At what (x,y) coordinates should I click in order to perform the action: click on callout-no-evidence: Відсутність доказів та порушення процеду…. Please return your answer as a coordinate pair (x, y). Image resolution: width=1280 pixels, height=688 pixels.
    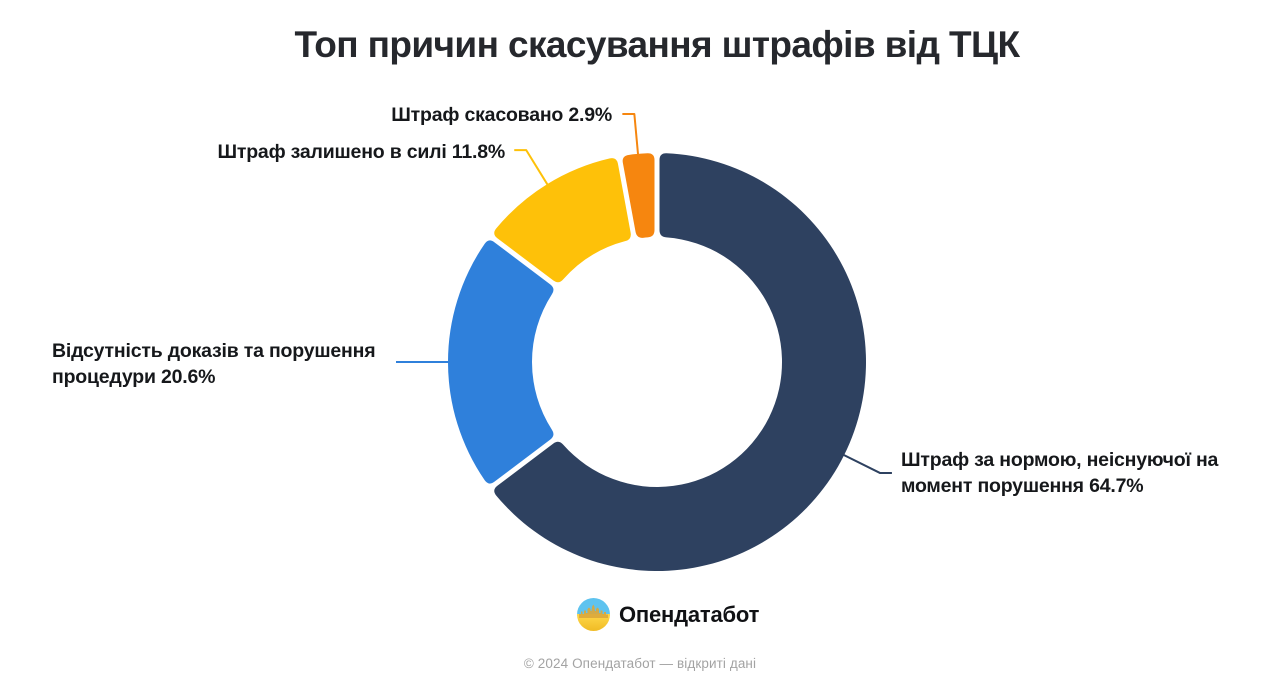
    Looking at the image, I should click on (214, 364).